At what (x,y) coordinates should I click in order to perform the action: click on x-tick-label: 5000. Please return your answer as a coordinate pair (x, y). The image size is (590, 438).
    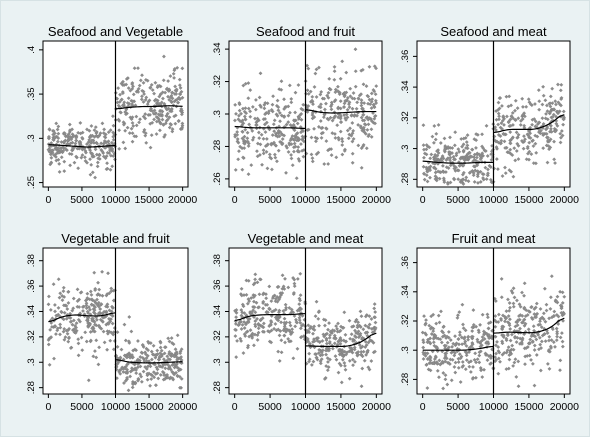
    Looking at the image, I should click on (82, 200).